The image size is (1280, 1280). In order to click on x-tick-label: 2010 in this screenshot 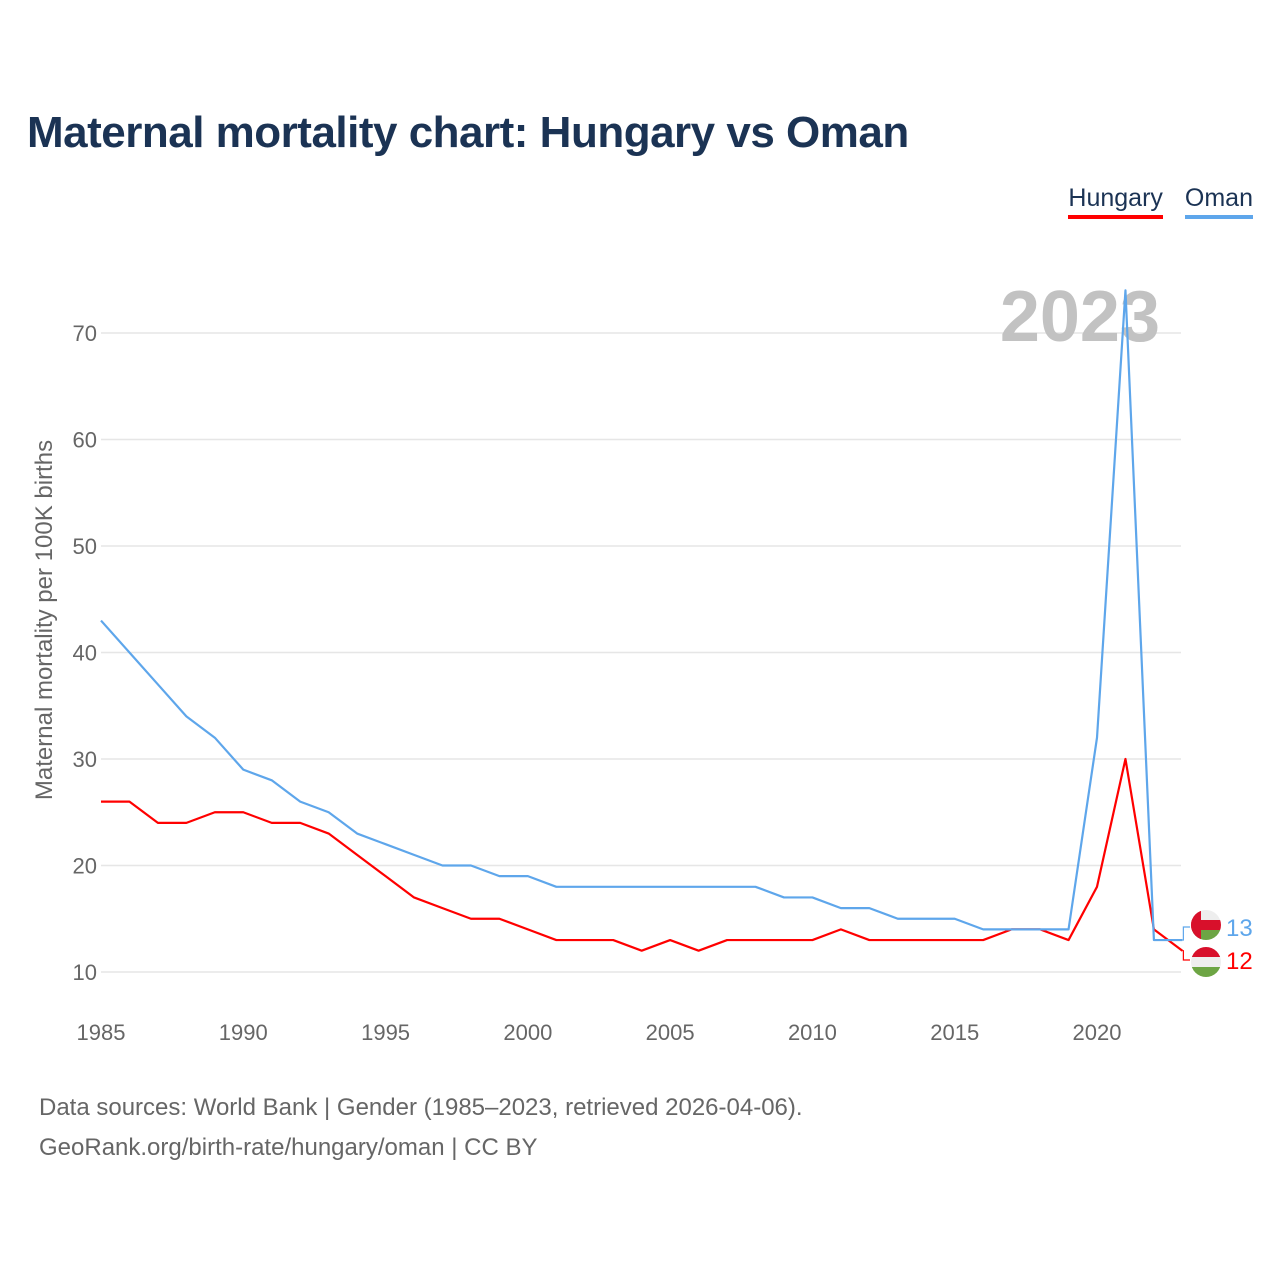, I will do `click(812, 1032)`.